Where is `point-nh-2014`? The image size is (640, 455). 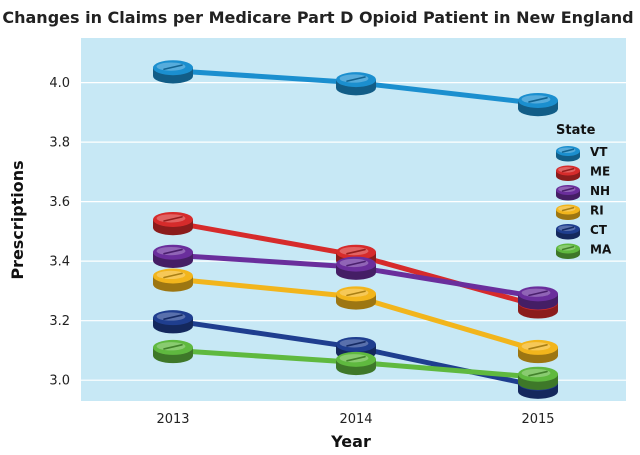
point-nh-2014 is located at coordinates (356, 268).